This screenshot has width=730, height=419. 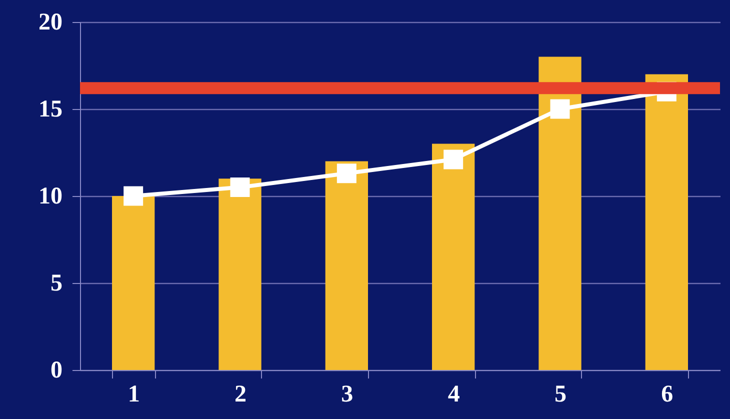 I want to click on x-tick-label: 4, so click(x=454, y=395).